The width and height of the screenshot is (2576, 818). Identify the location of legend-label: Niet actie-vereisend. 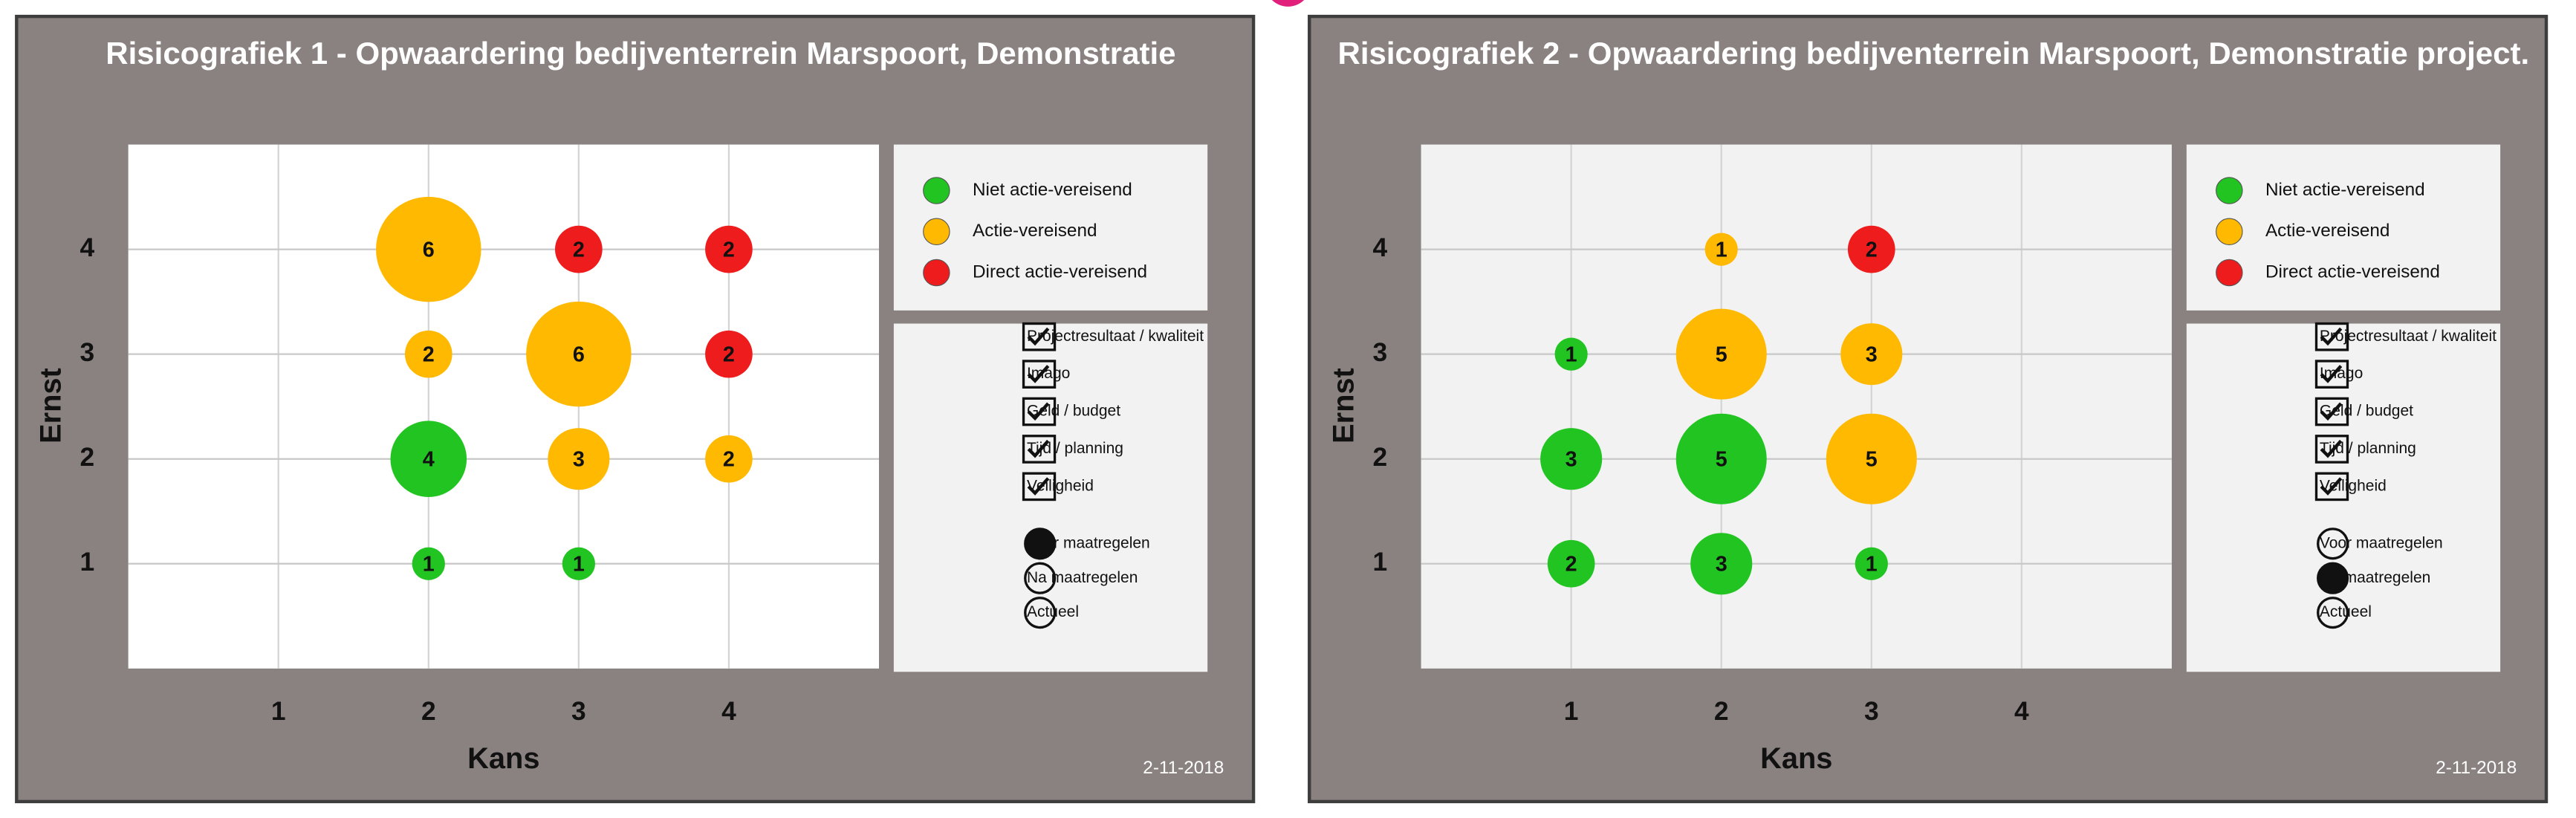
(2345, 190).